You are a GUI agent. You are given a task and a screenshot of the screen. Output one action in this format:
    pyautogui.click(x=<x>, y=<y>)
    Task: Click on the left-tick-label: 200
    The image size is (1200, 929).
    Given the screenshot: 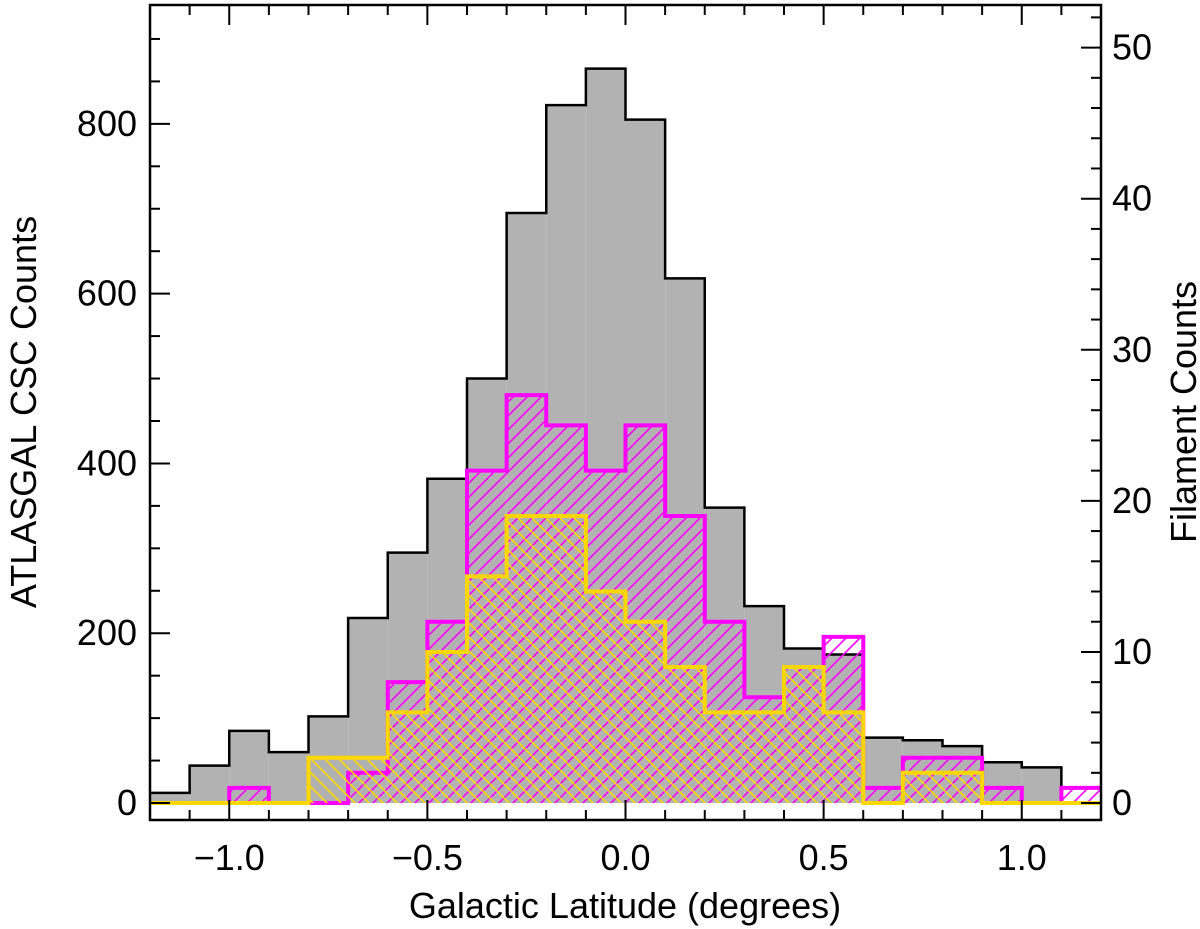 What is the action you would take?
    pyautogui.click(x=107, y=632)
    